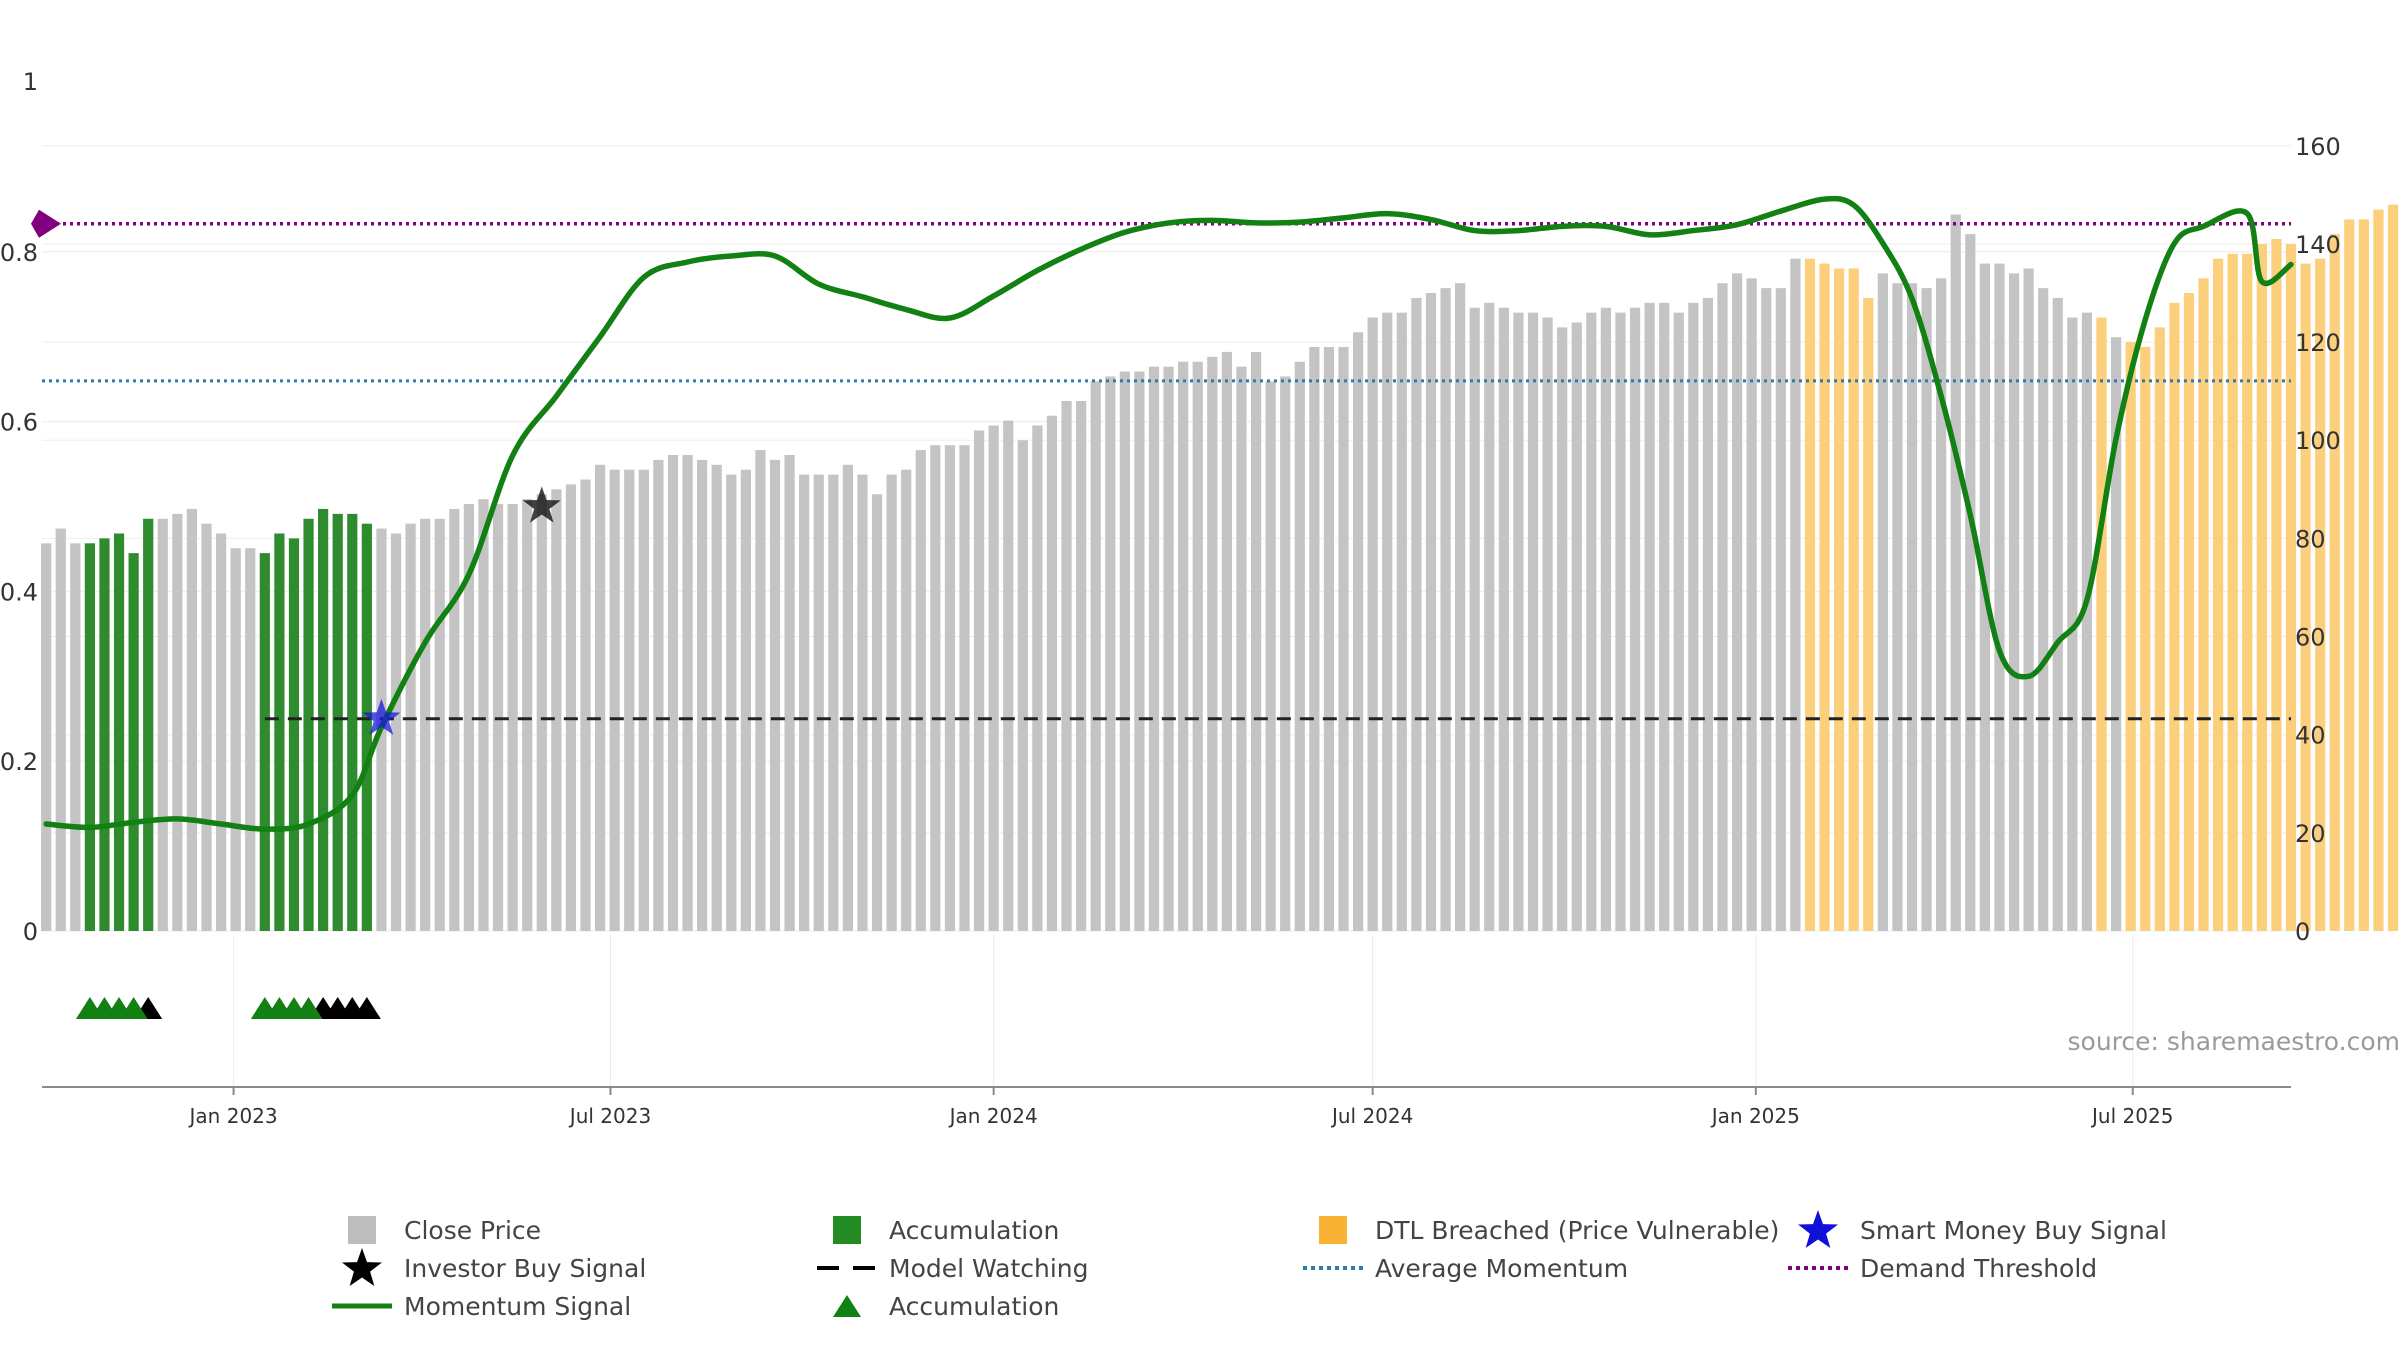  Describe the element at coordinates (989, 1268) in the screenshot. I see `legend-label: Model Watching` at that location.